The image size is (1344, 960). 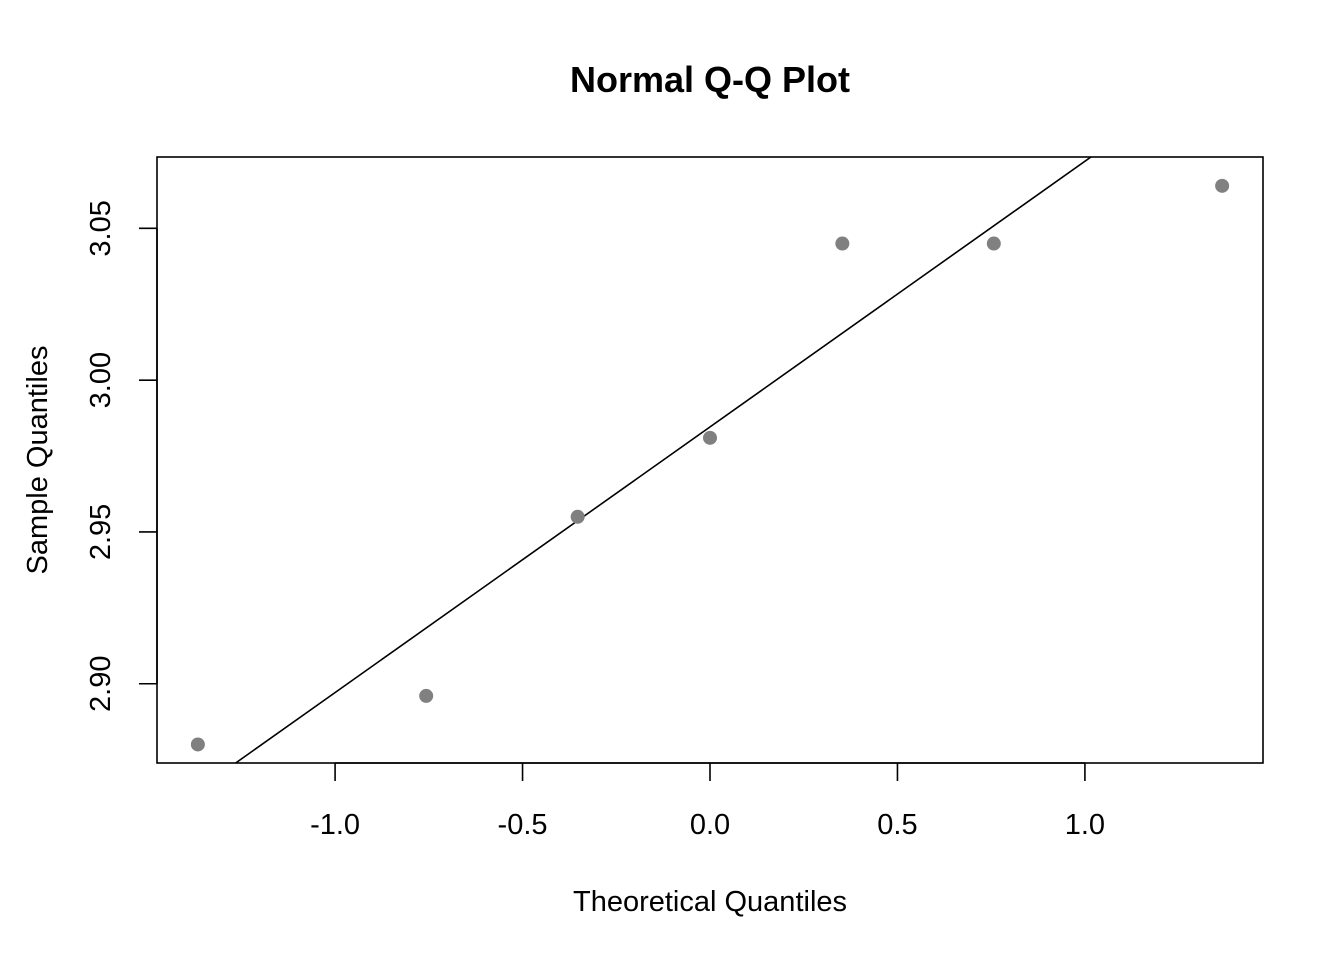 I want to click on y-tick-label: 3.05, so click(x=101, y=228).